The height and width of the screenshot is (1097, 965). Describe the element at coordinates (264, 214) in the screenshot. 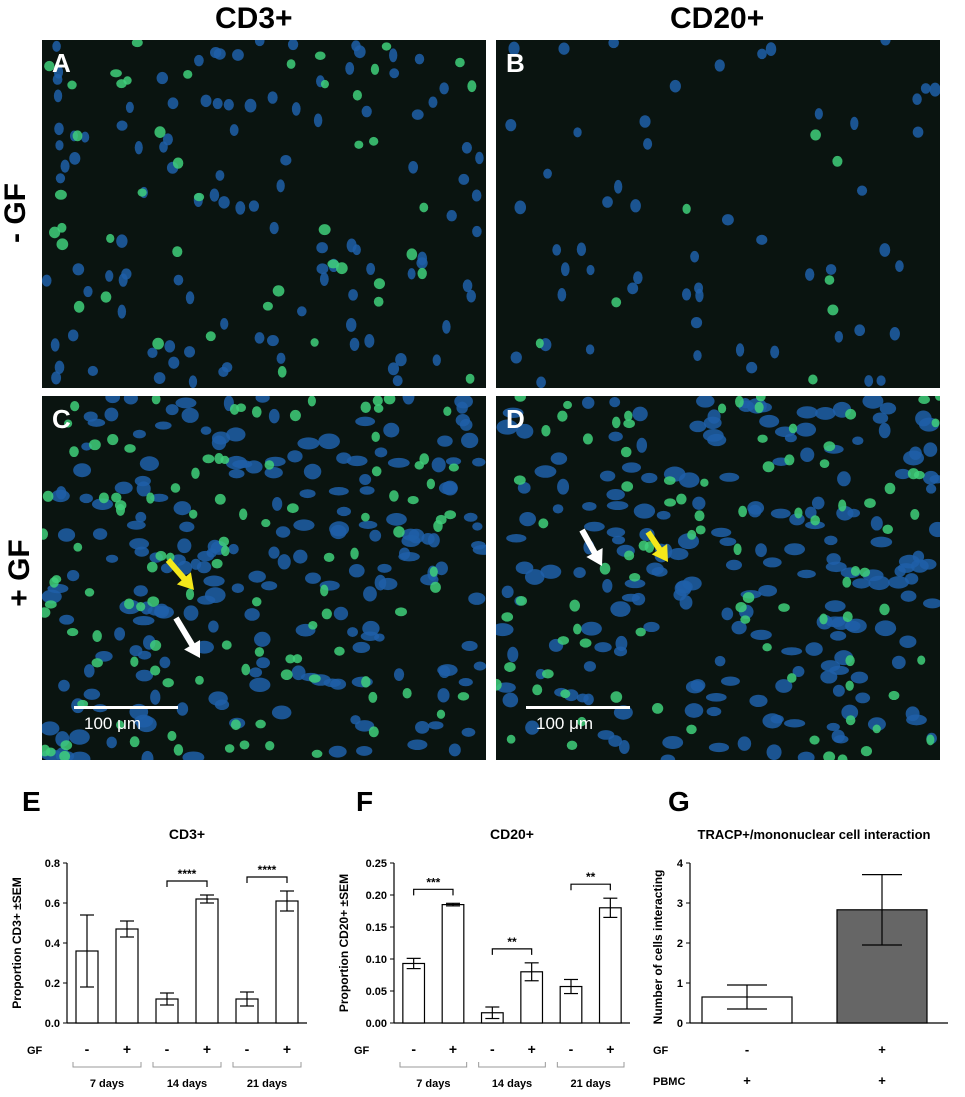

I see `micrograph-a-image` at that location.